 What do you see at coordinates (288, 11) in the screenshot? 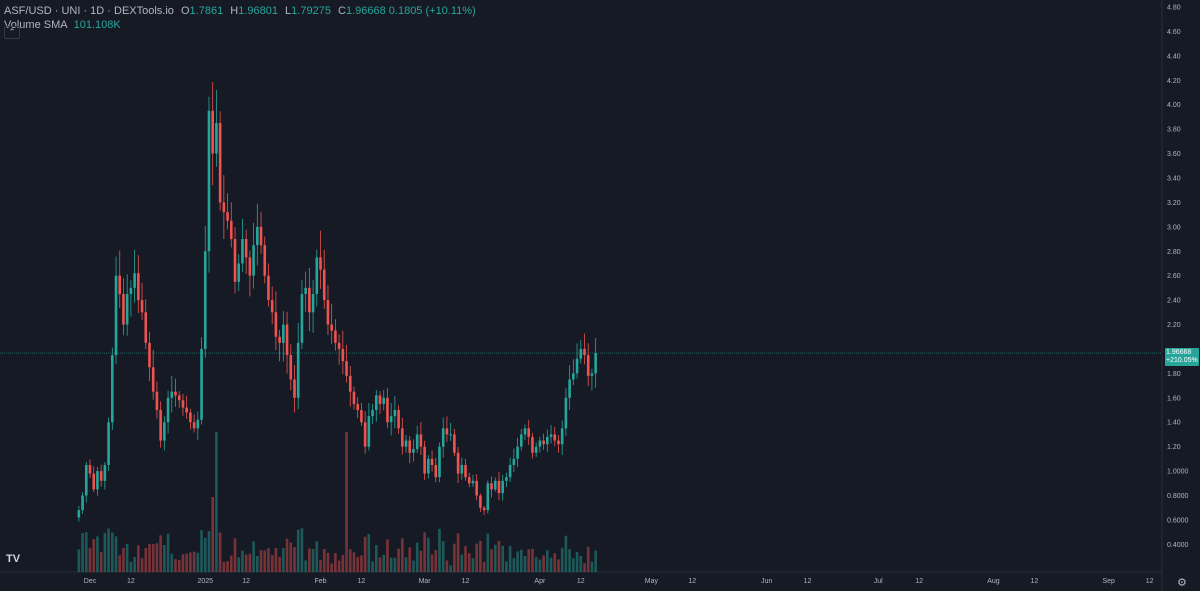
I see `low-label: L` at bounding box center [288, 11].